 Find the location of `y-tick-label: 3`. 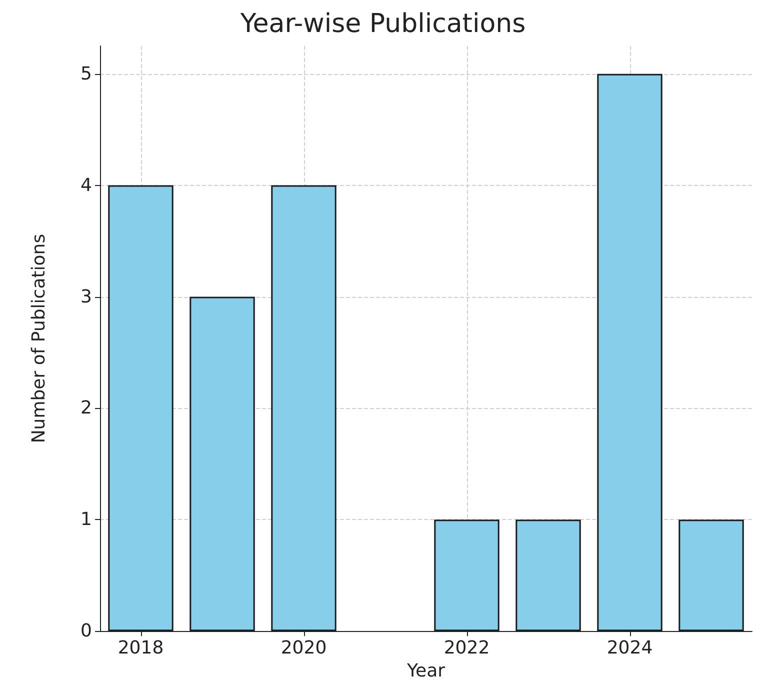

y-tick-label: 3 is located at coordinates (86, 297).